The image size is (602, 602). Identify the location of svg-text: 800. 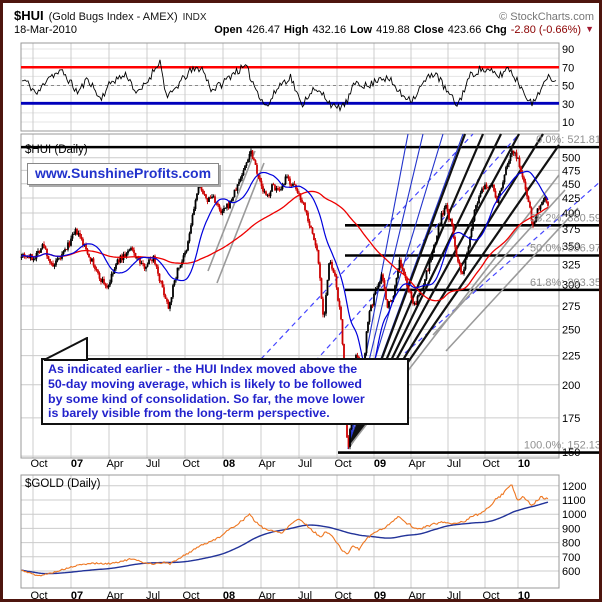
(571, 544).